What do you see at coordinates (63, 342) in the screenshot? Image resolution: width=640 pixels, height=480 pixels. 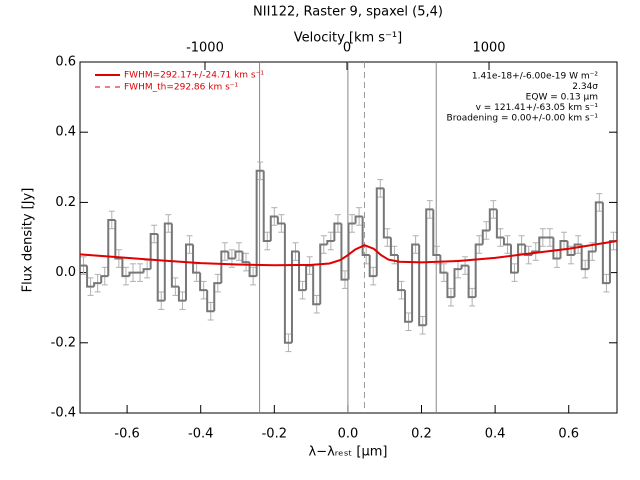 I see `y-tick-label: -0.2` at bounding box center [63, 342].